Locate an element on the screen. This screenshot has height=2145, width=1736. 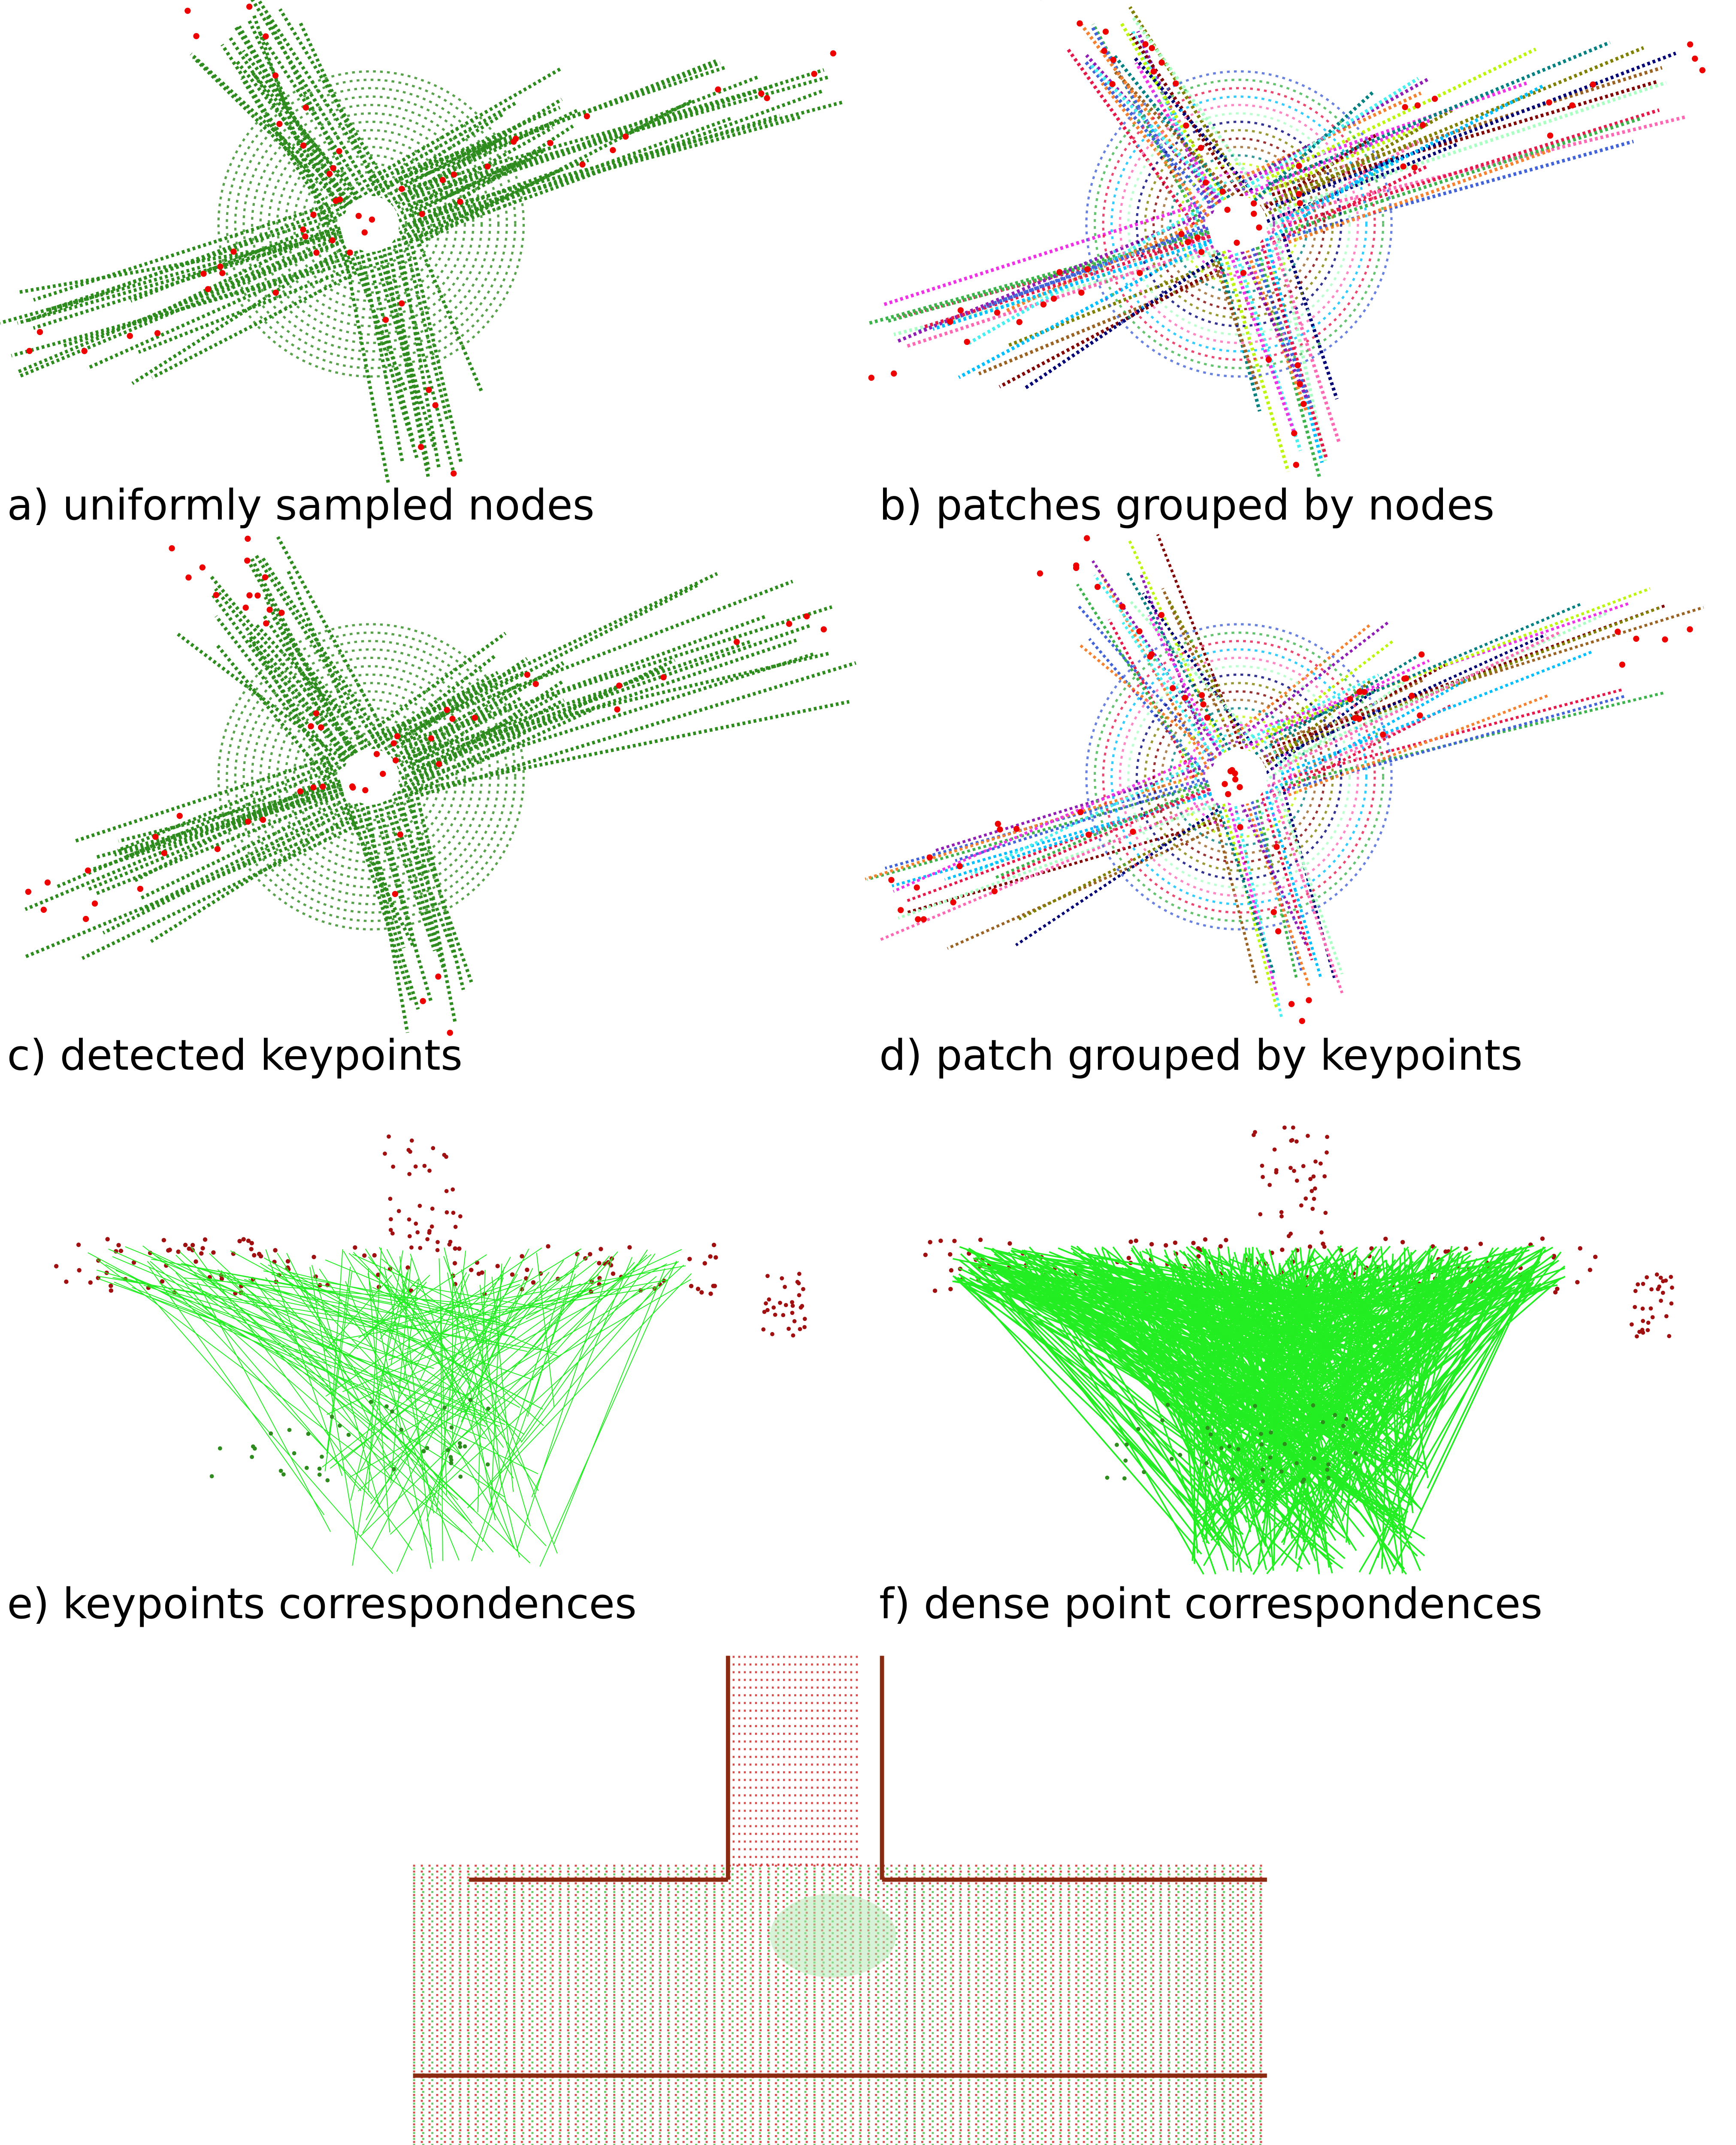
caption: a) uniformly sampled nodes is located at coordinates (301, 505).